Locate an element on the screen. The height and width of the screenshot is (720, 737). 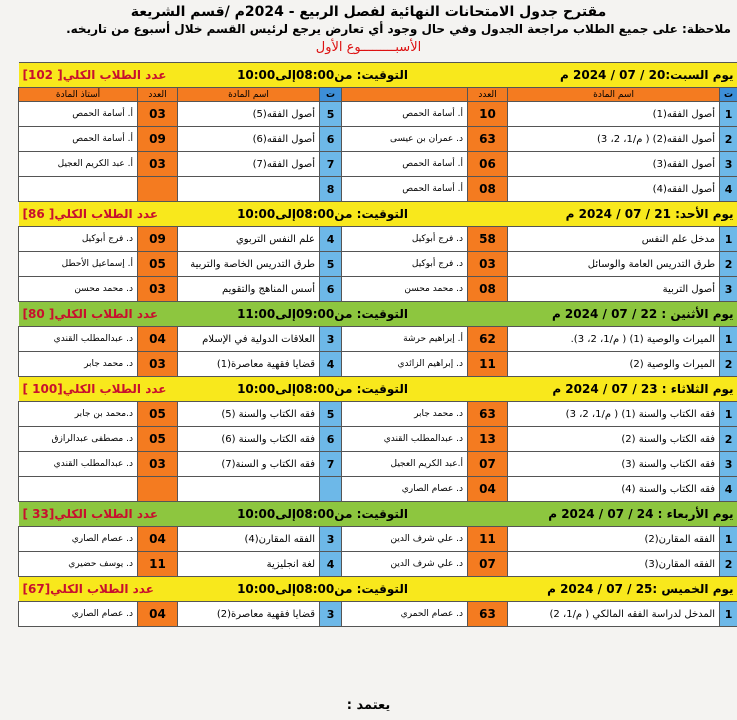
header-teacher-blank is located at coordinates (405, 94).